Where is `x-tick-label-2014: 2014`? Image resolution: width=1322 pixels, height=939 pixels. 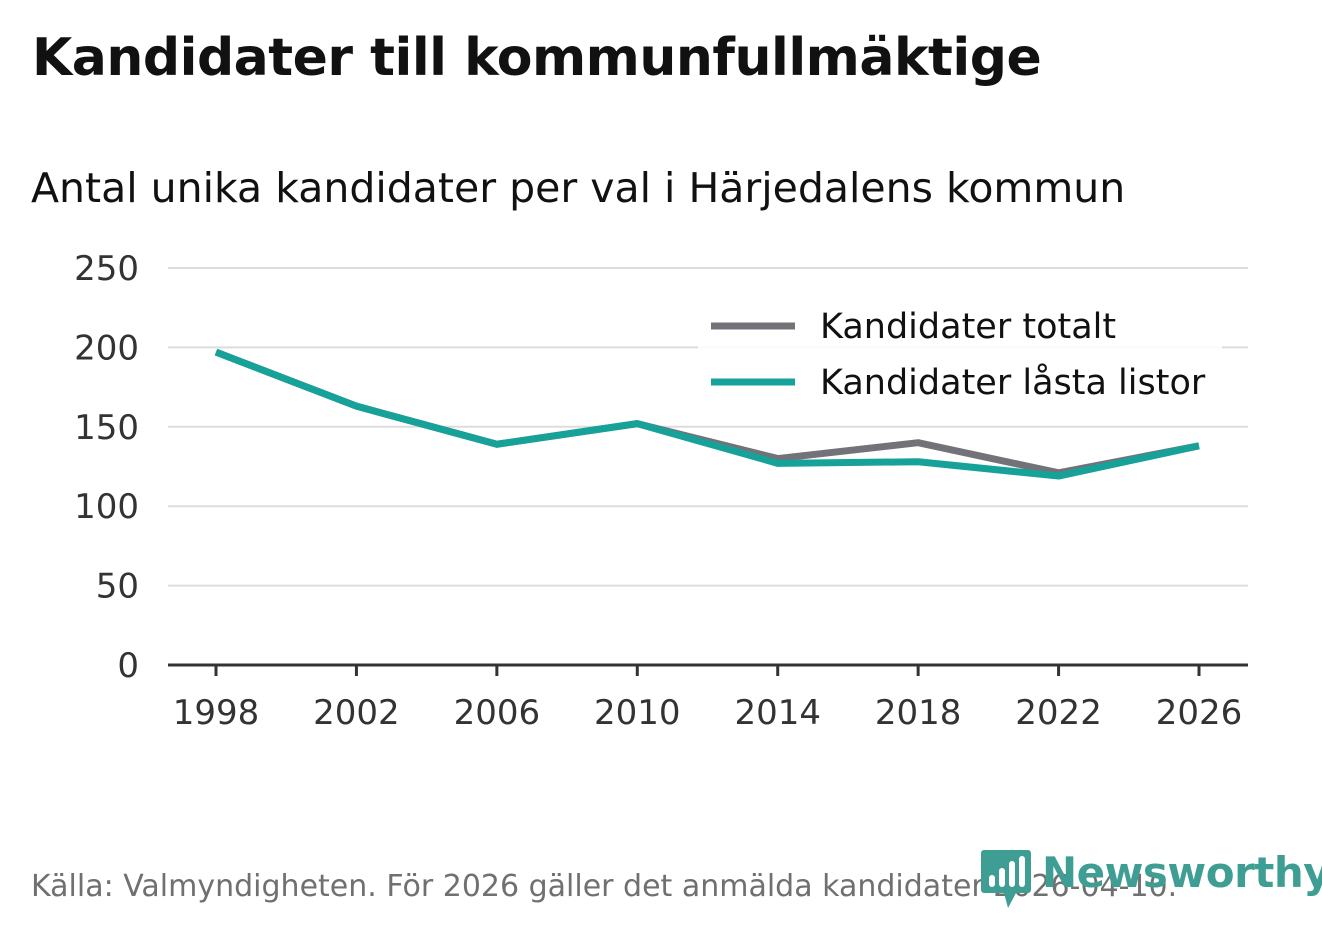
x-tick-label-2014: 2014 is located at coordinates (777, 713).